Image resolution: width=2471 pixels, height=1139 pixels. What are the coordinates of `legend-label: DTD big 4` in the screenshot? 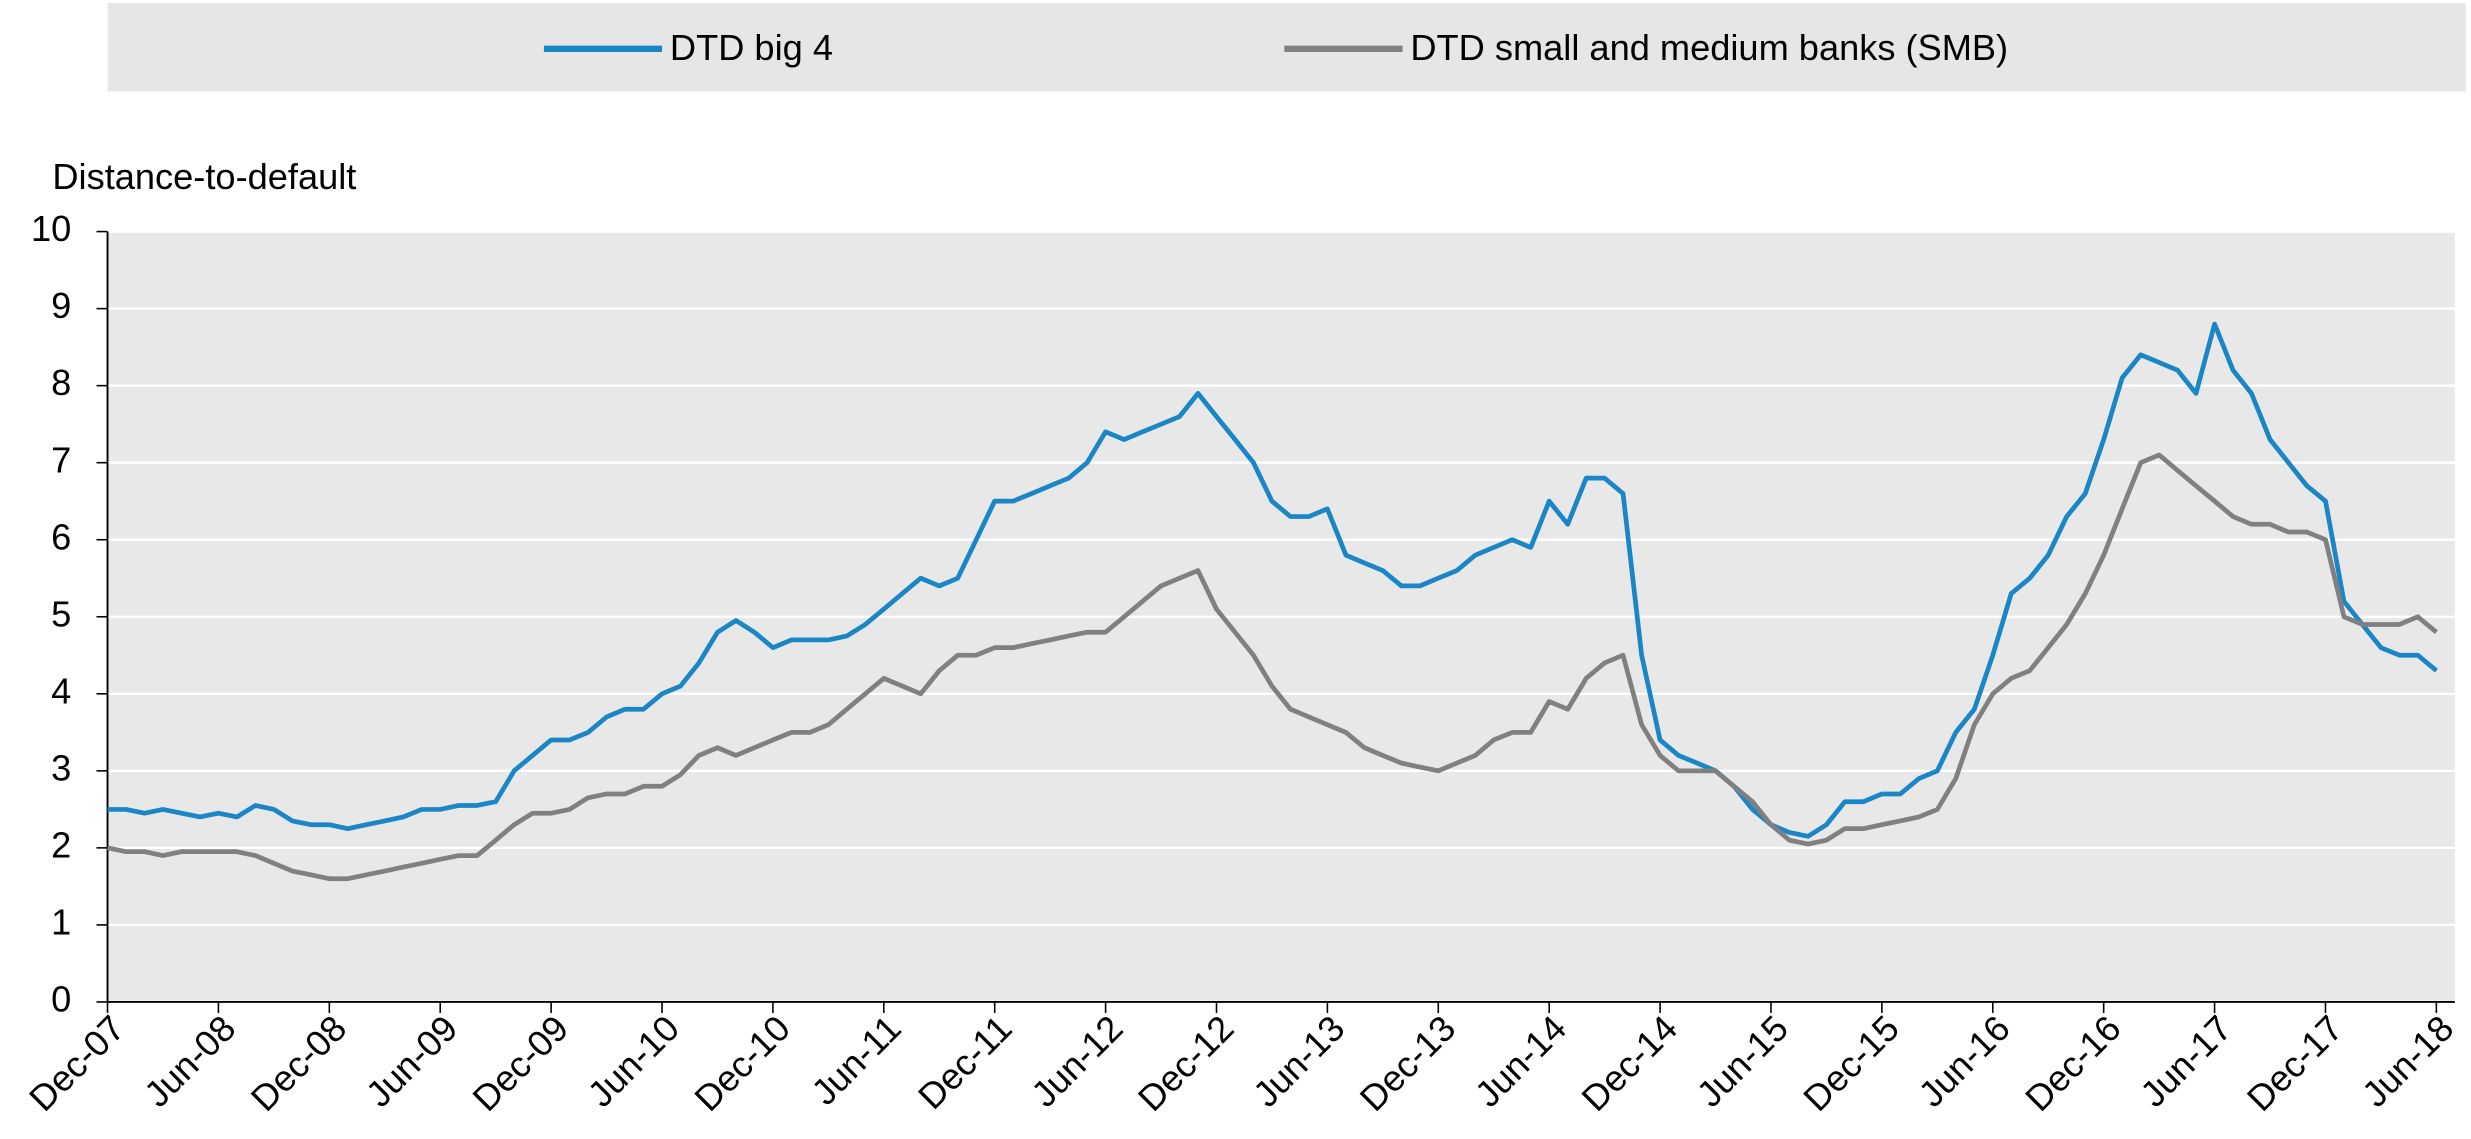 It's located at (751, 47).